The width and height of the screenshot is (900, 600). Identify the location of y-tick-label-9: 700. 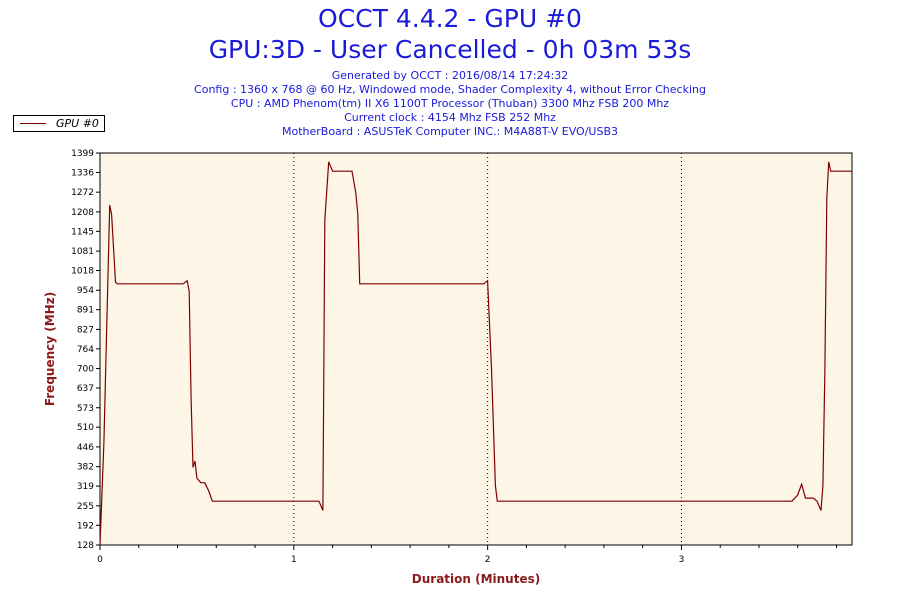
(85, 370).